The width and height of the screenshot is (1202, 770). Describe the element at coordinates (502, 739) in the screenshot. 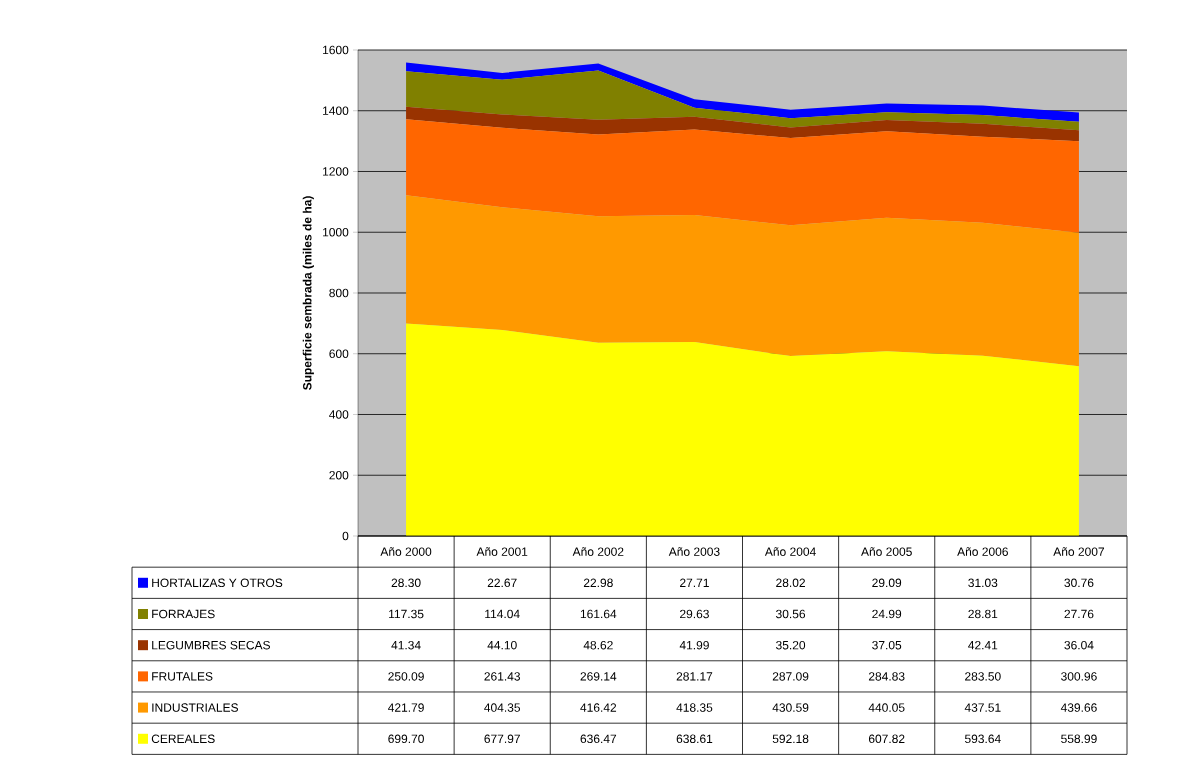

I see `data-label: 677.97` at that location.